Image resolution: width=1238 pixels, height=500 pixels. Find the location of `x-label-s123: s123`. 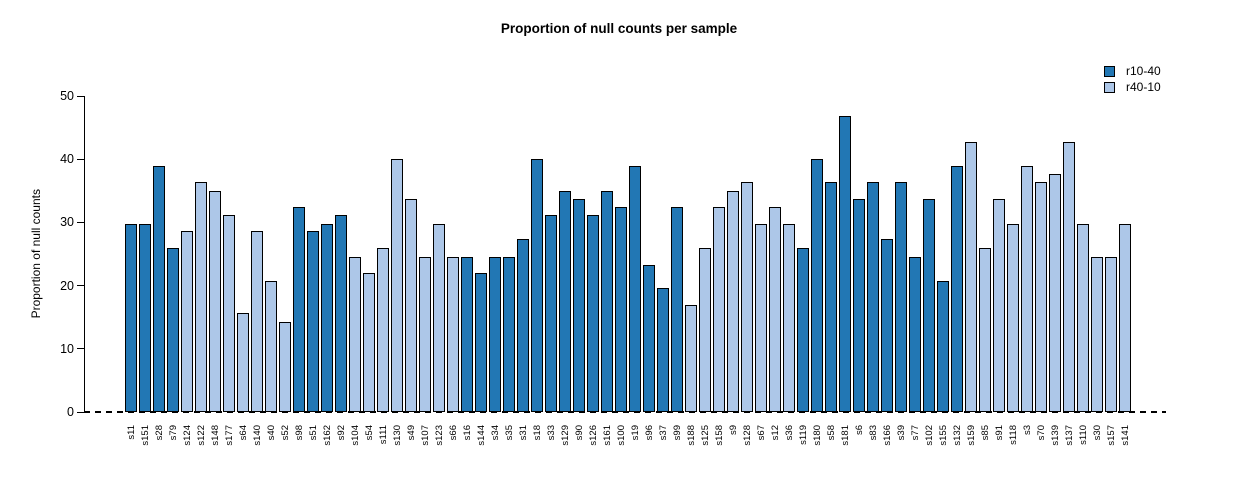

x-label-s123: s123 is located at coordinates (439, 435).